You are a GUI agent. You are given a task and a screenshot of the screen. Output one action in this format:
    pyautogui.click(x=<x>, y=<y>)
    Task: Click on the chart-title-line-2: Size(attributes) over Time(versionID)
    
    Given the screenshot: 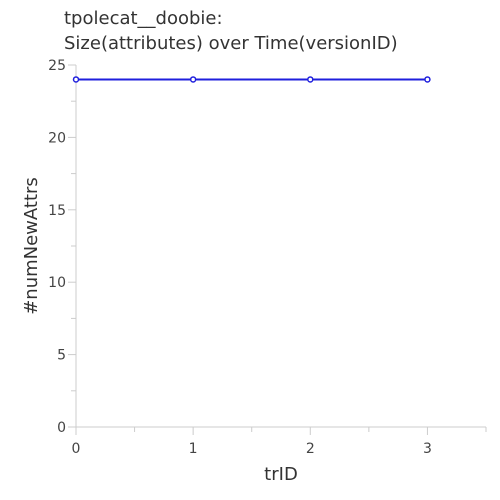 What is the action you would take?
    pyautogui.click(x=231, y=43)
    